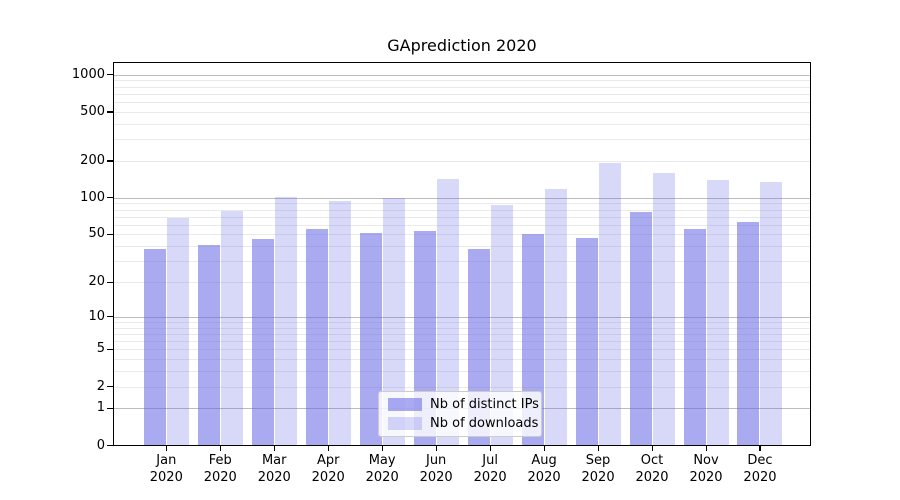 The image size is (900, 500). What do you see at coordinates (96, 234) in the screenshot?
I see `y-tick-label: 50` at bounding box center [96, 234].